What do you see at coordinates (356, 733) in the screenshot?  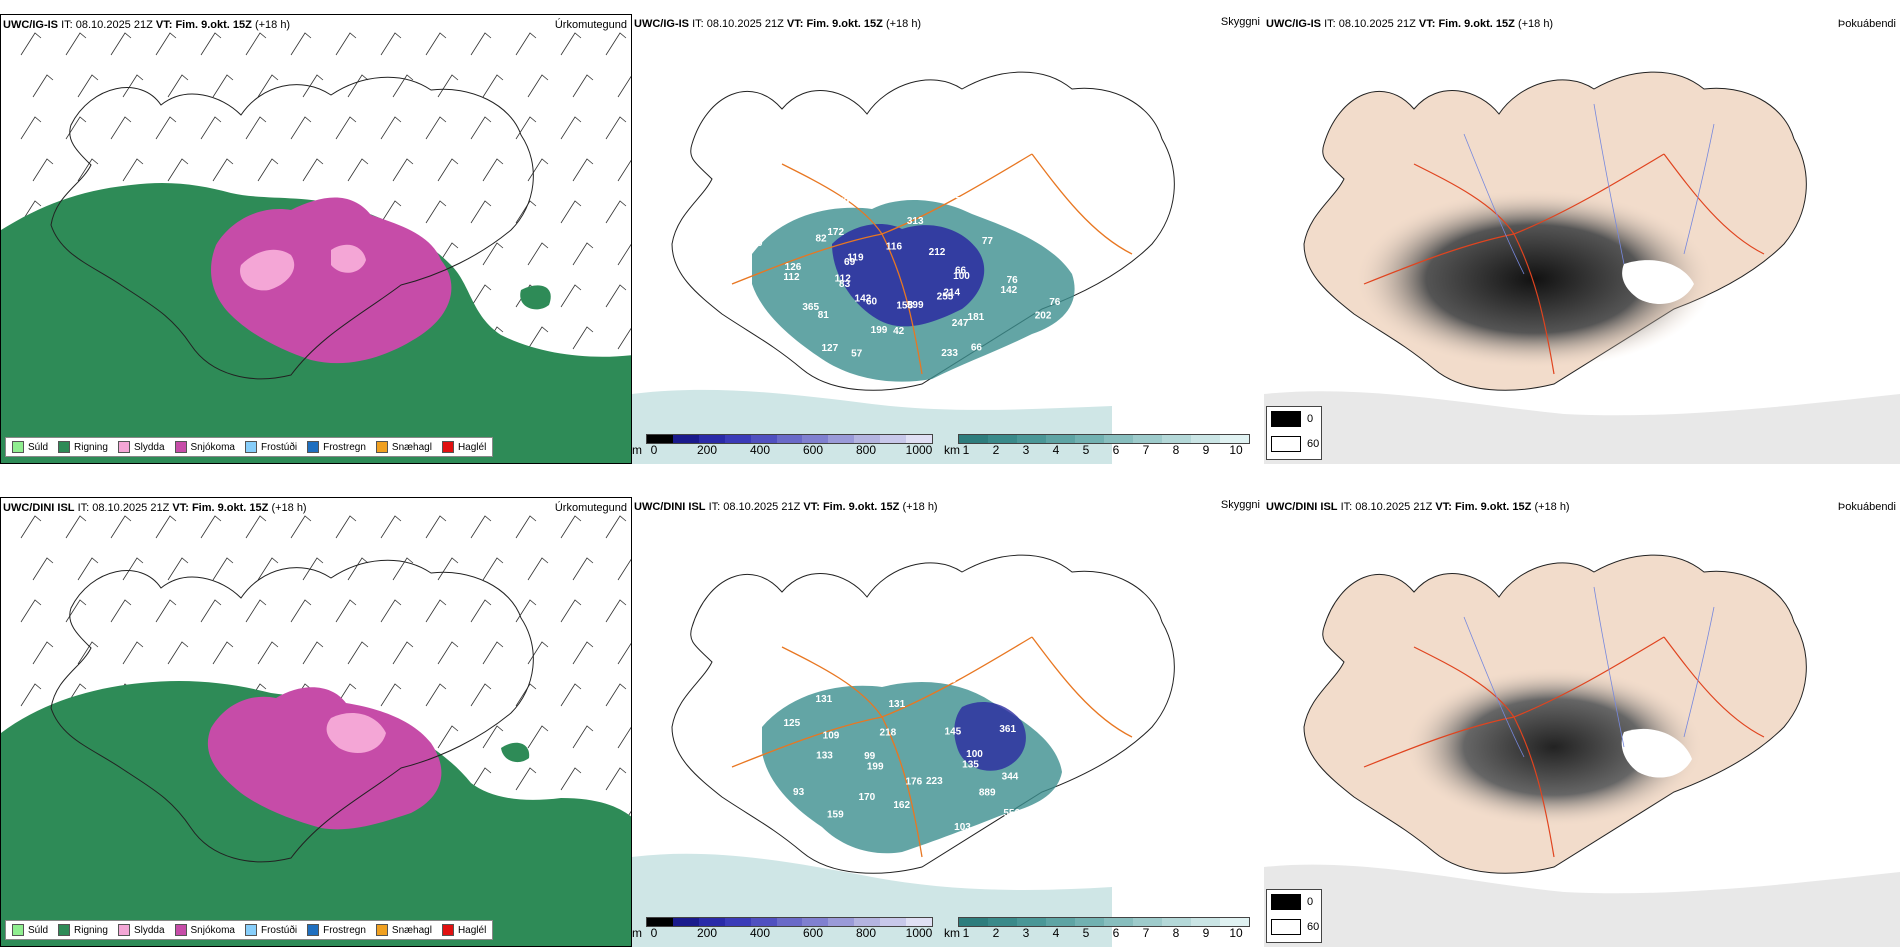 I see `sleet-area` at bounding box center [356, 733].